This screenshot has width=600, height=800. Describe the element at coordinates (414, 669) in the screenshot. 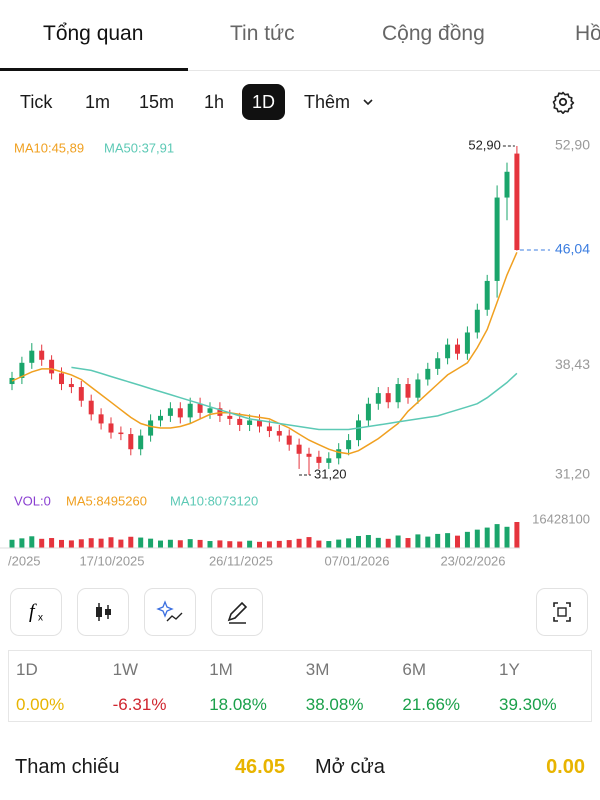

I see `period-label: 6M` at that location.